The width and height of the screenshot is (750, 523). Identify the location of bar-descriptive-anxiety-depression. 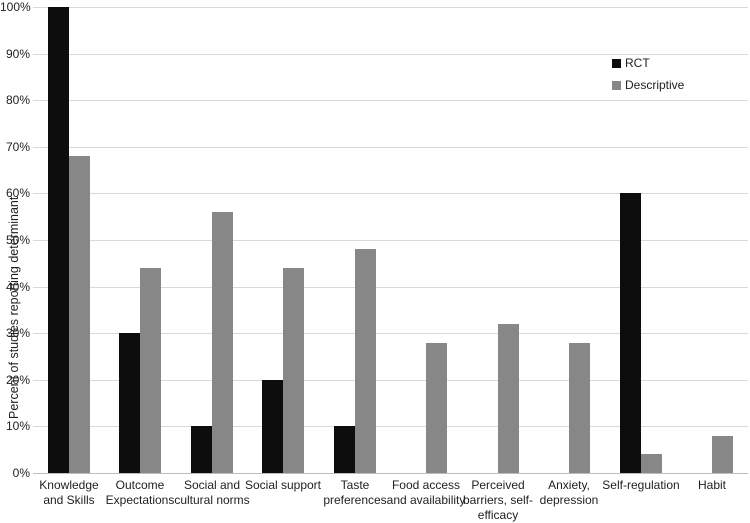
(579, 408).